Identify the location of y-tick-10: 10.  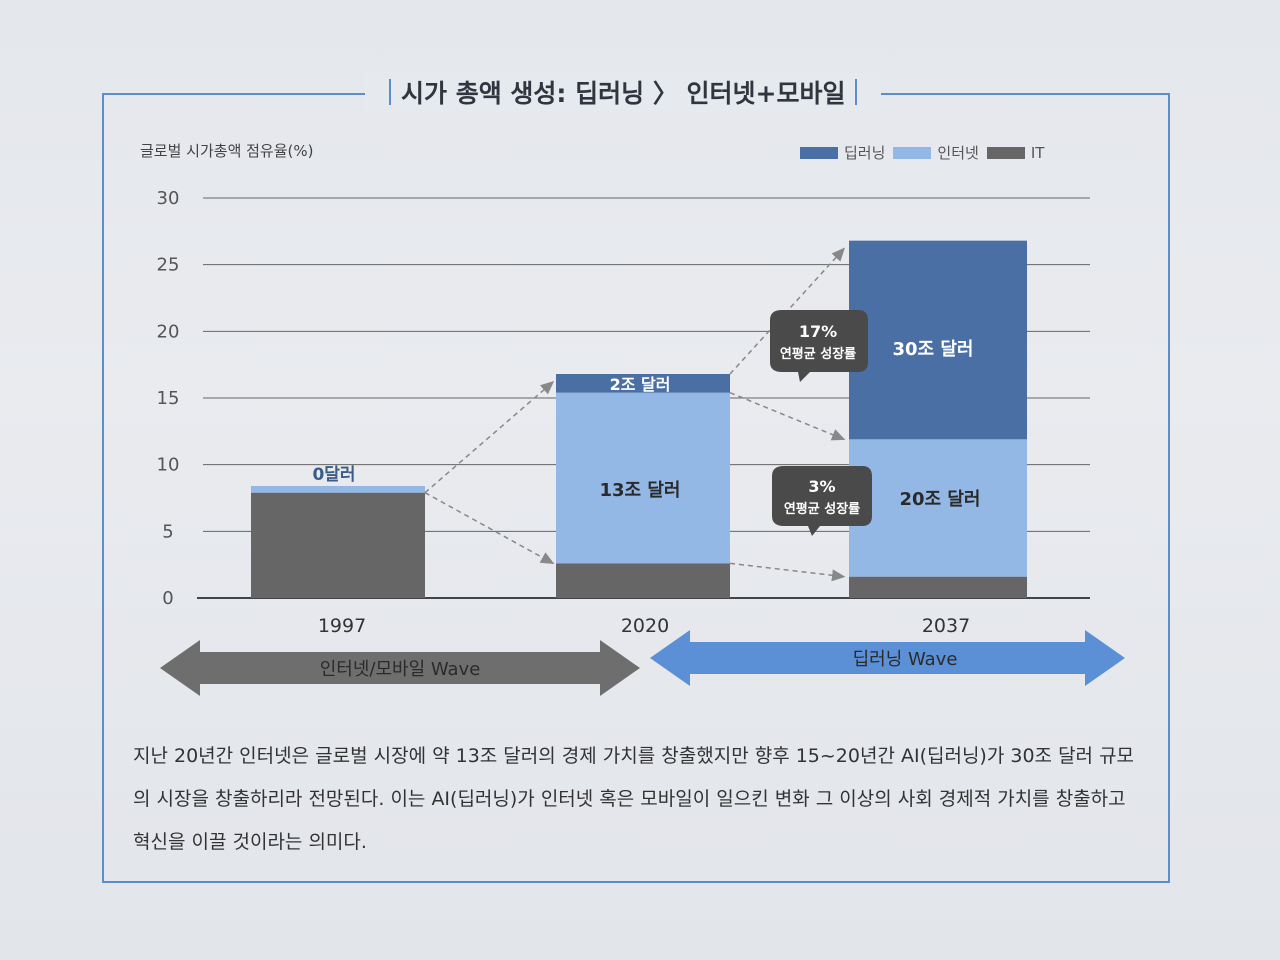
(168, 465).